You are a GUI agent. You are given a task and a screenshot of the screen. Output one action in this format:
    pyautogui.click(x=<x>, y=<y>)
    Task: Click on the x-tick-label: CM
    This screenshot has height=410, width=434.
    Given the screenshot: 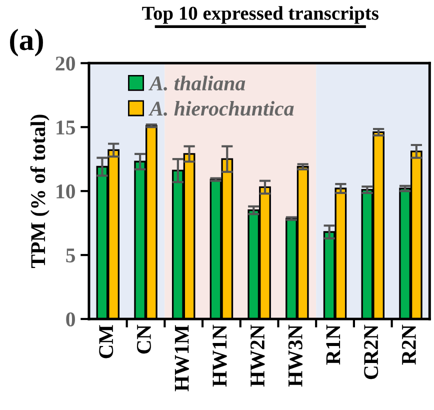 What is the action you would take?
    pyautogui.click(x=106, y=341)
    